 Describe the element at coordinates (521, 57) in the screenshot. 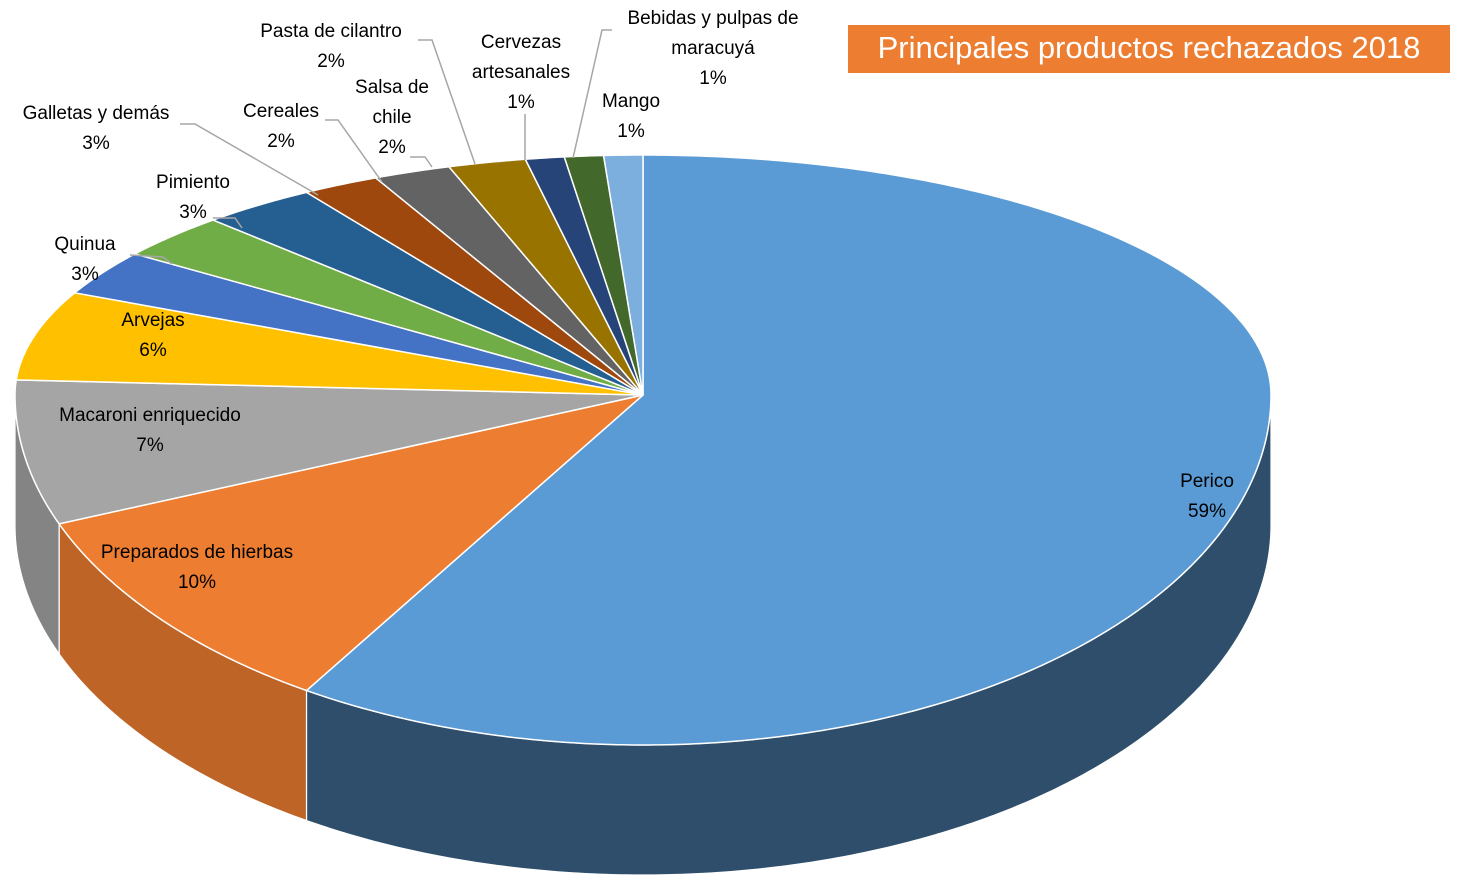

I see `slice-label: Cervezas artesanales` at that location.